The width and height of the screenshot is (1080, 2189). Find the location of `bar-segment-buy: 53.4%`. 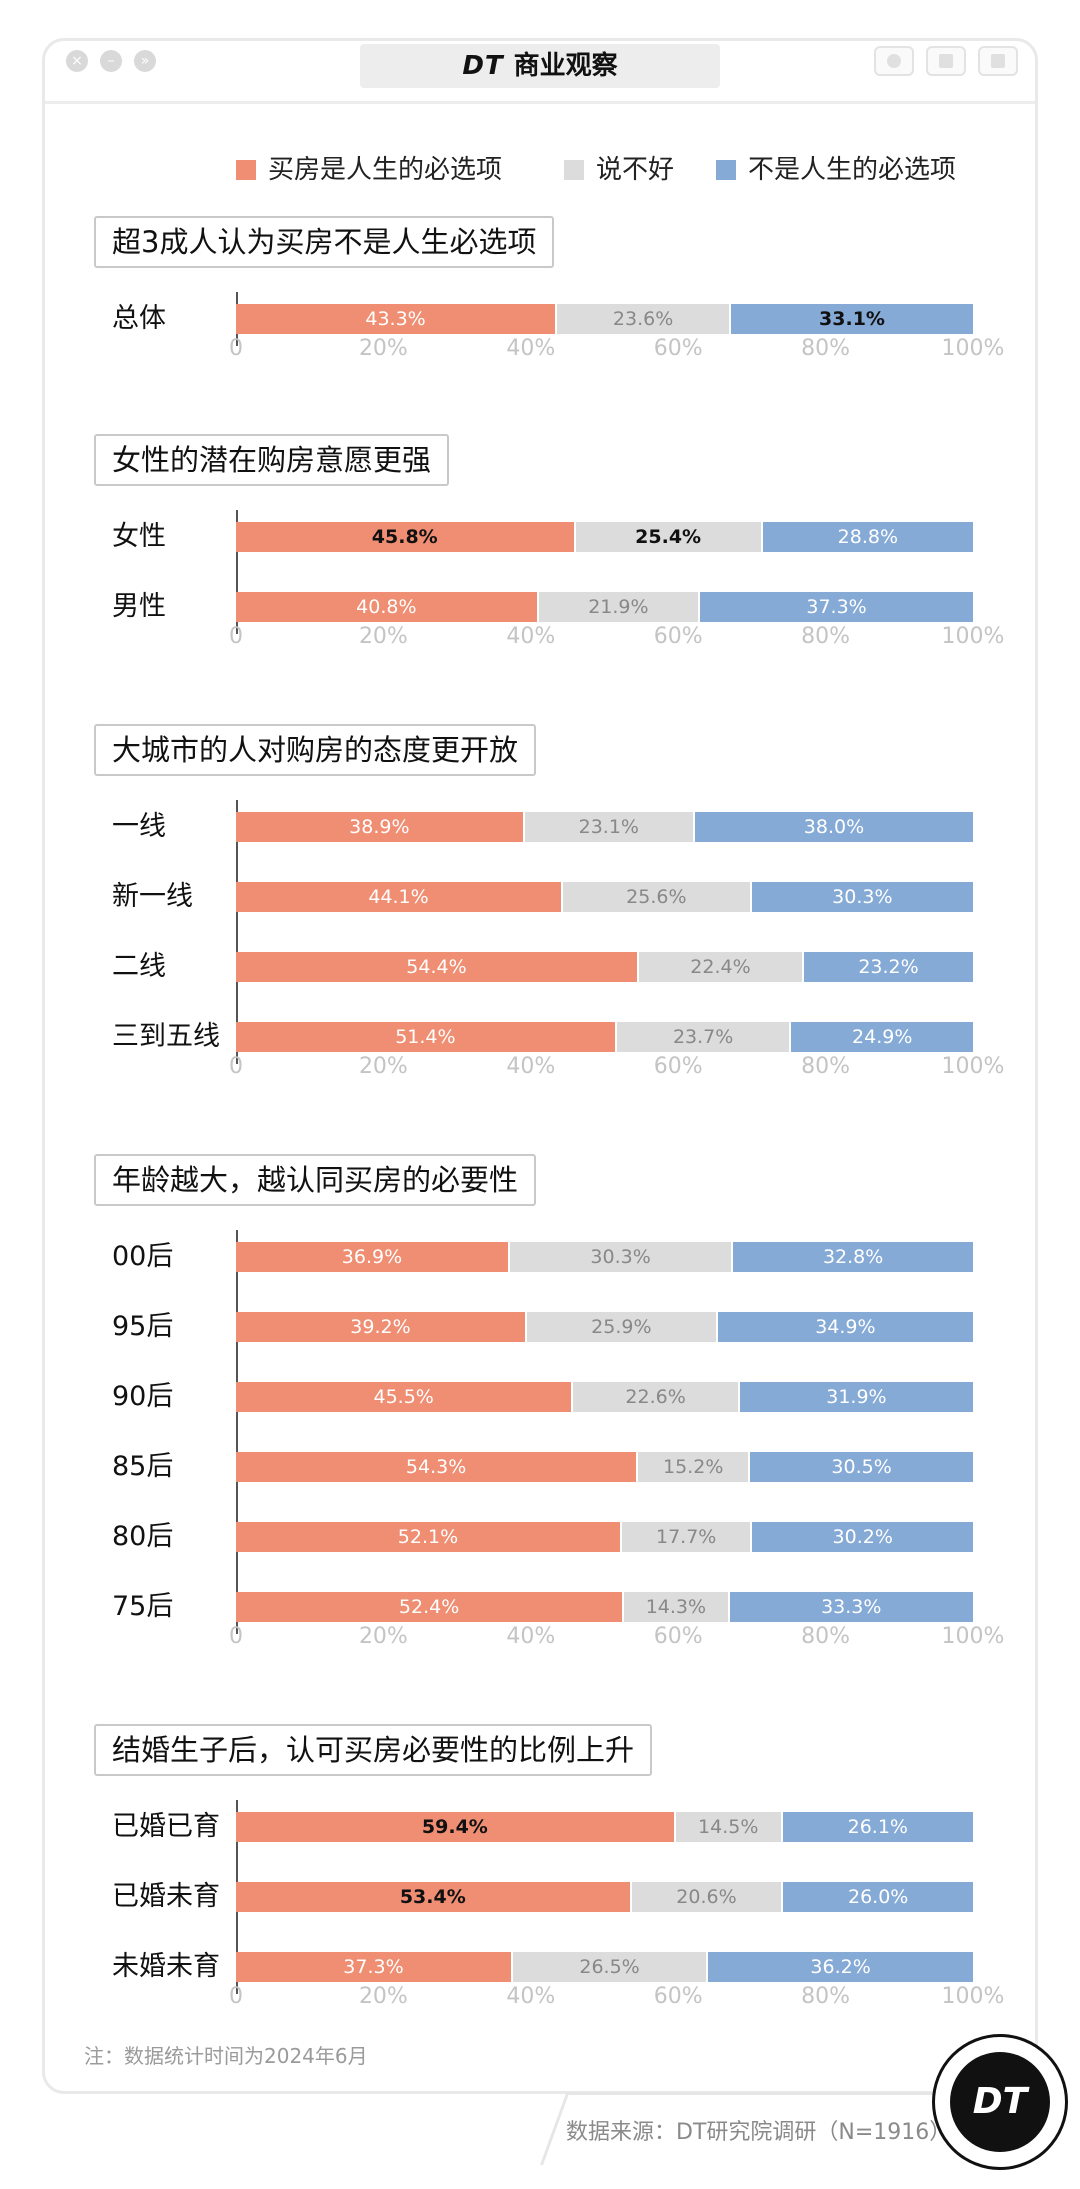

bar-segment-buy: 53.4% is located at coordinates (433, 1897).